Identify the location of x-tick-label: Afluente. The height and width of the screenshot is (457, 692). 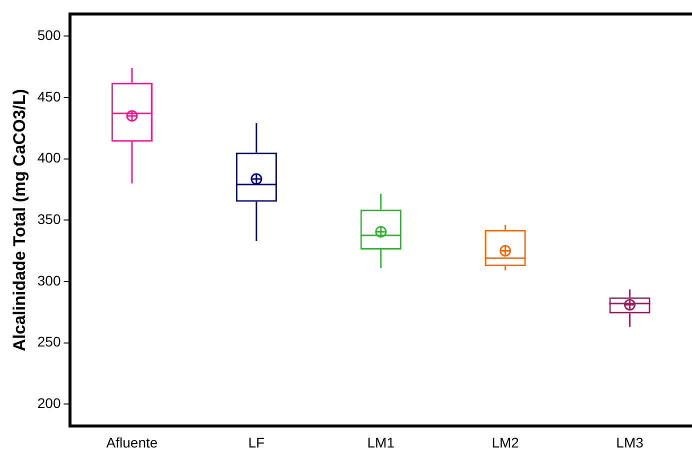
(132, 442).